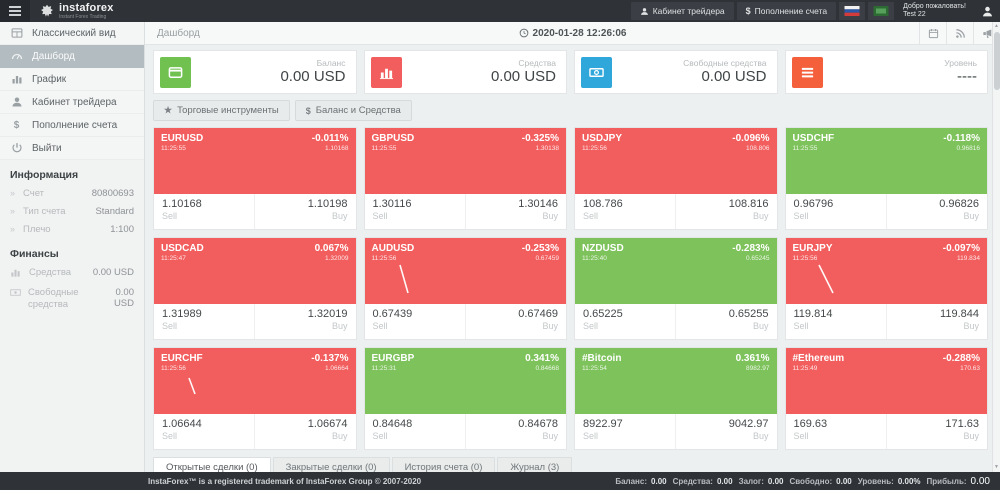  I want to click on avatar, so click(987, 11).